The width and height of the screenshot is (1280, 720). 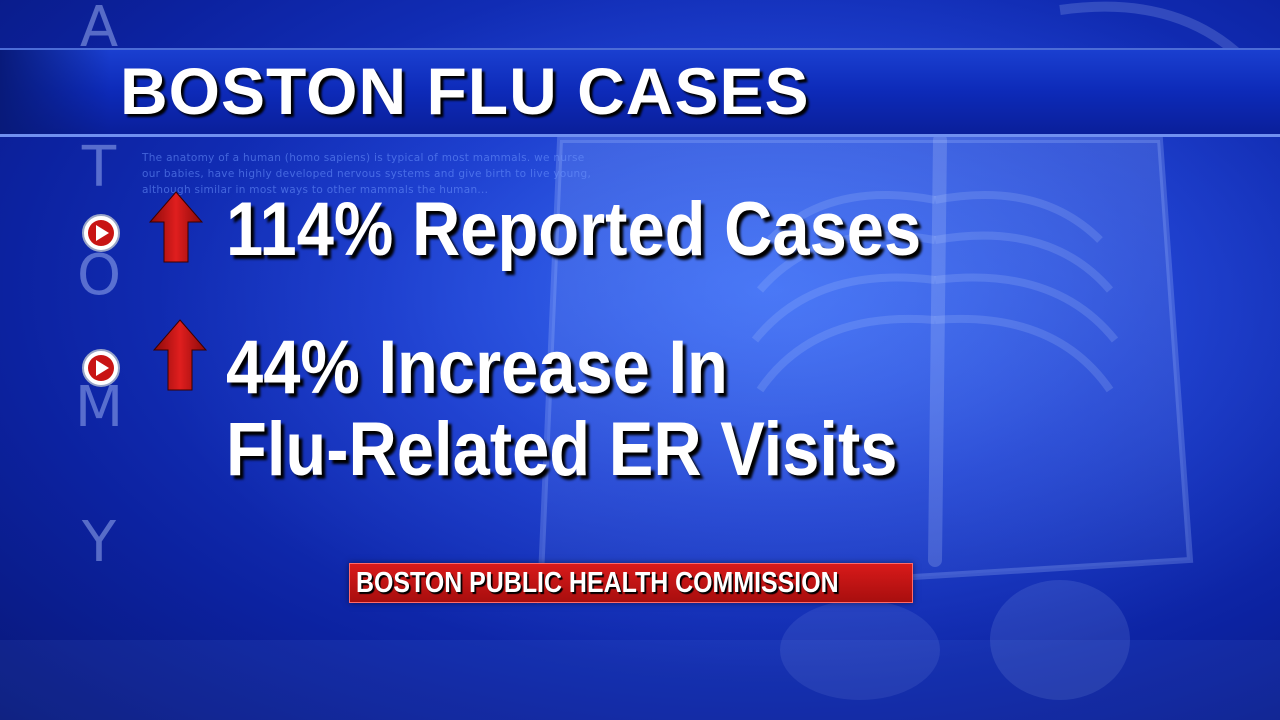 What do you see at coordinates (55, 92) in the screenshot?
I see `title-bar-shade` at bounding box center [55, 92].